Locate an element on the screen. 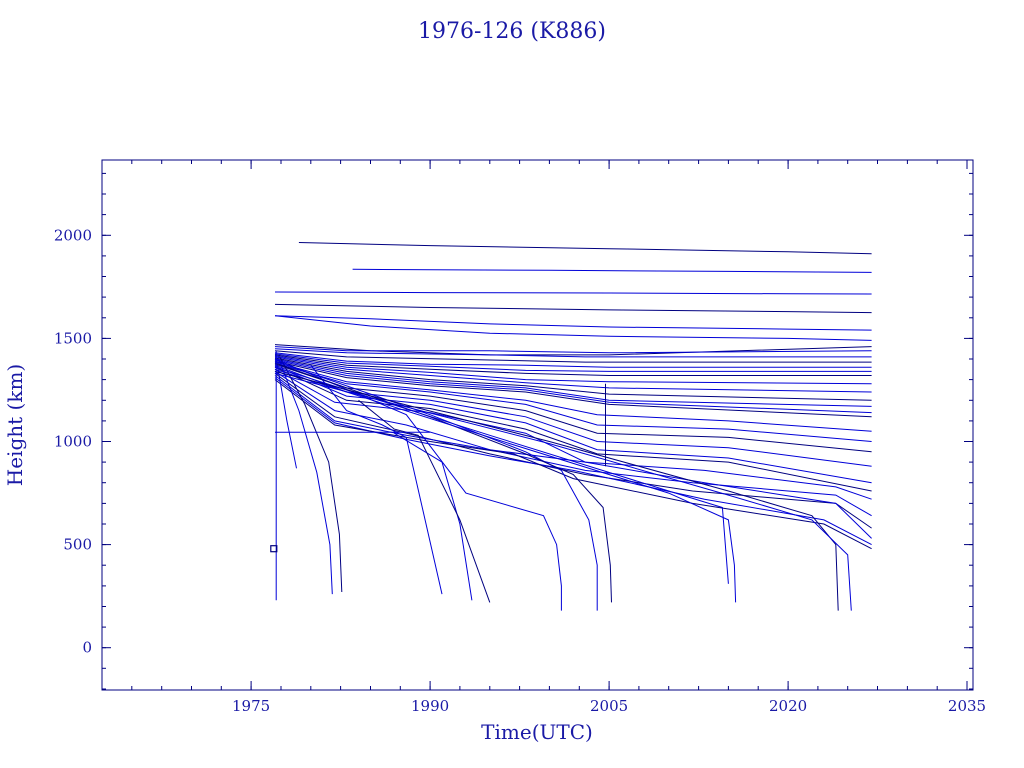 This screenshot has height=768, width=1024. data-point-marker is located at coordinates (274, 549).